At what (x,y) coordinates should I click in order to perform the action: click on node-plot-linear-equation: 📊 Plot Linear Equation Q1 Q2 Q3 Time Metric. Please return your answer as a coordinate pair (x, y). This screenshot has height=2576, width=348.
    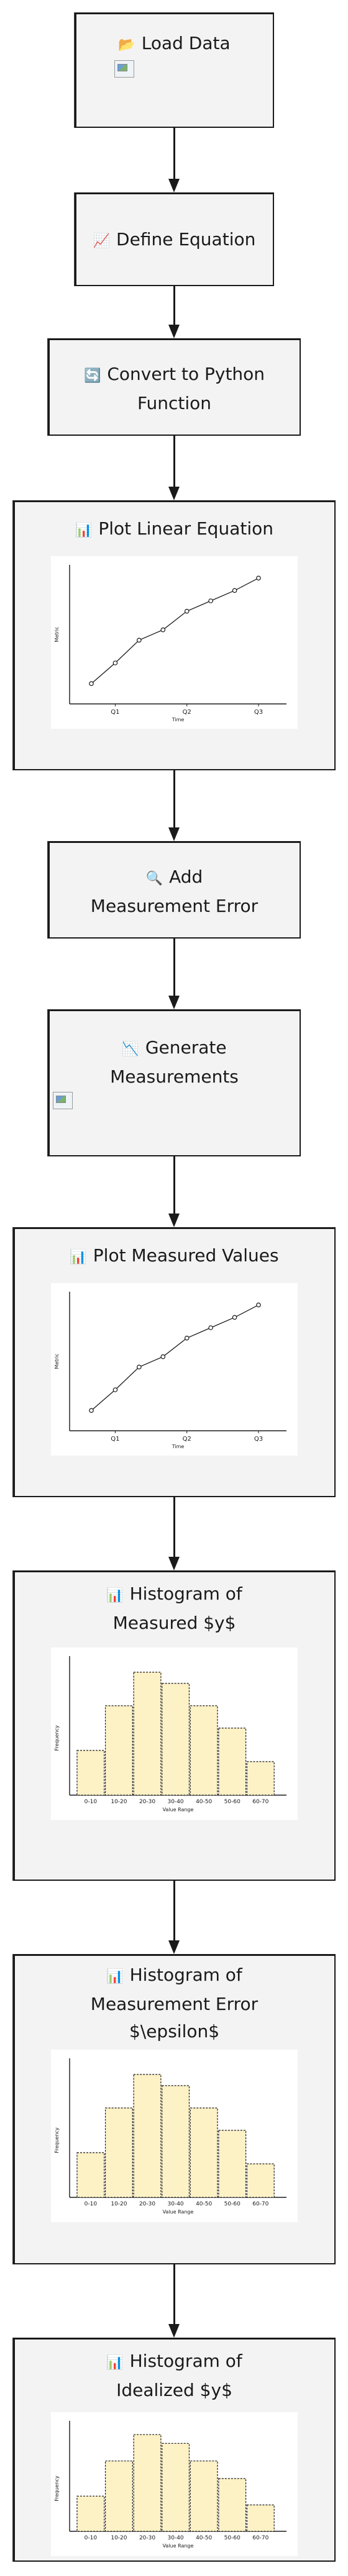
    Looking at the image, I should click on (174, 635).